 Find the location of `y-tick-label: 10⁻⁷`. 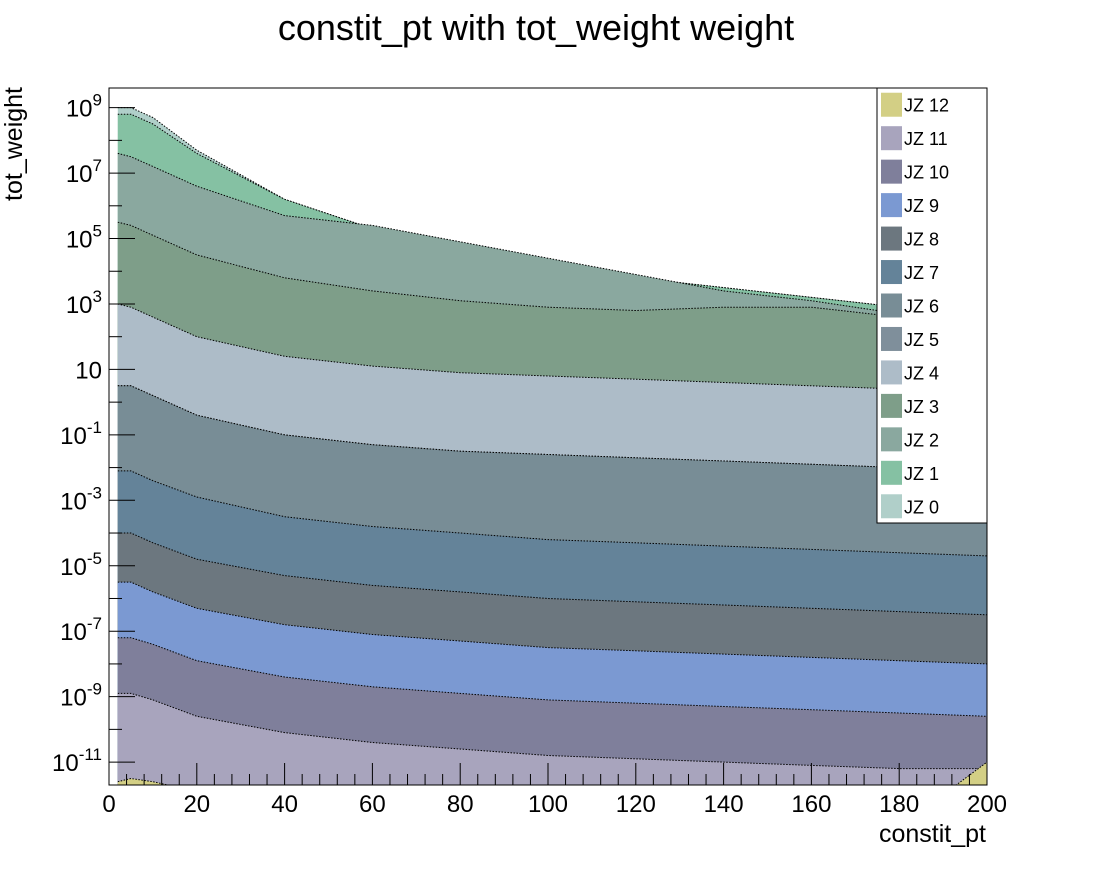

y-tick-label: 10⁻⁷ is located at coordinates (81, 630).